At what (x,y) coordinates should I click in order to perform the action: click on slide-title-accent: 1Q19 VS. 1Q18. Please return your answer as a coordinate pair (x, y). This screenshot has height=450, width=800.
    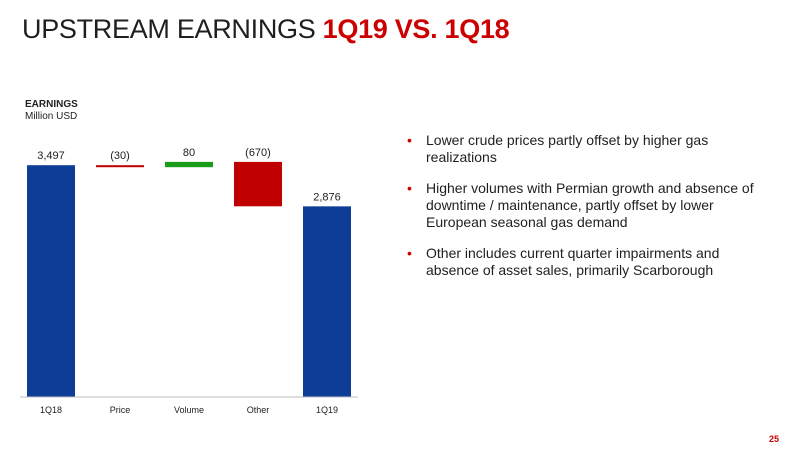
    Looking at the image, I should click on (416, 29).